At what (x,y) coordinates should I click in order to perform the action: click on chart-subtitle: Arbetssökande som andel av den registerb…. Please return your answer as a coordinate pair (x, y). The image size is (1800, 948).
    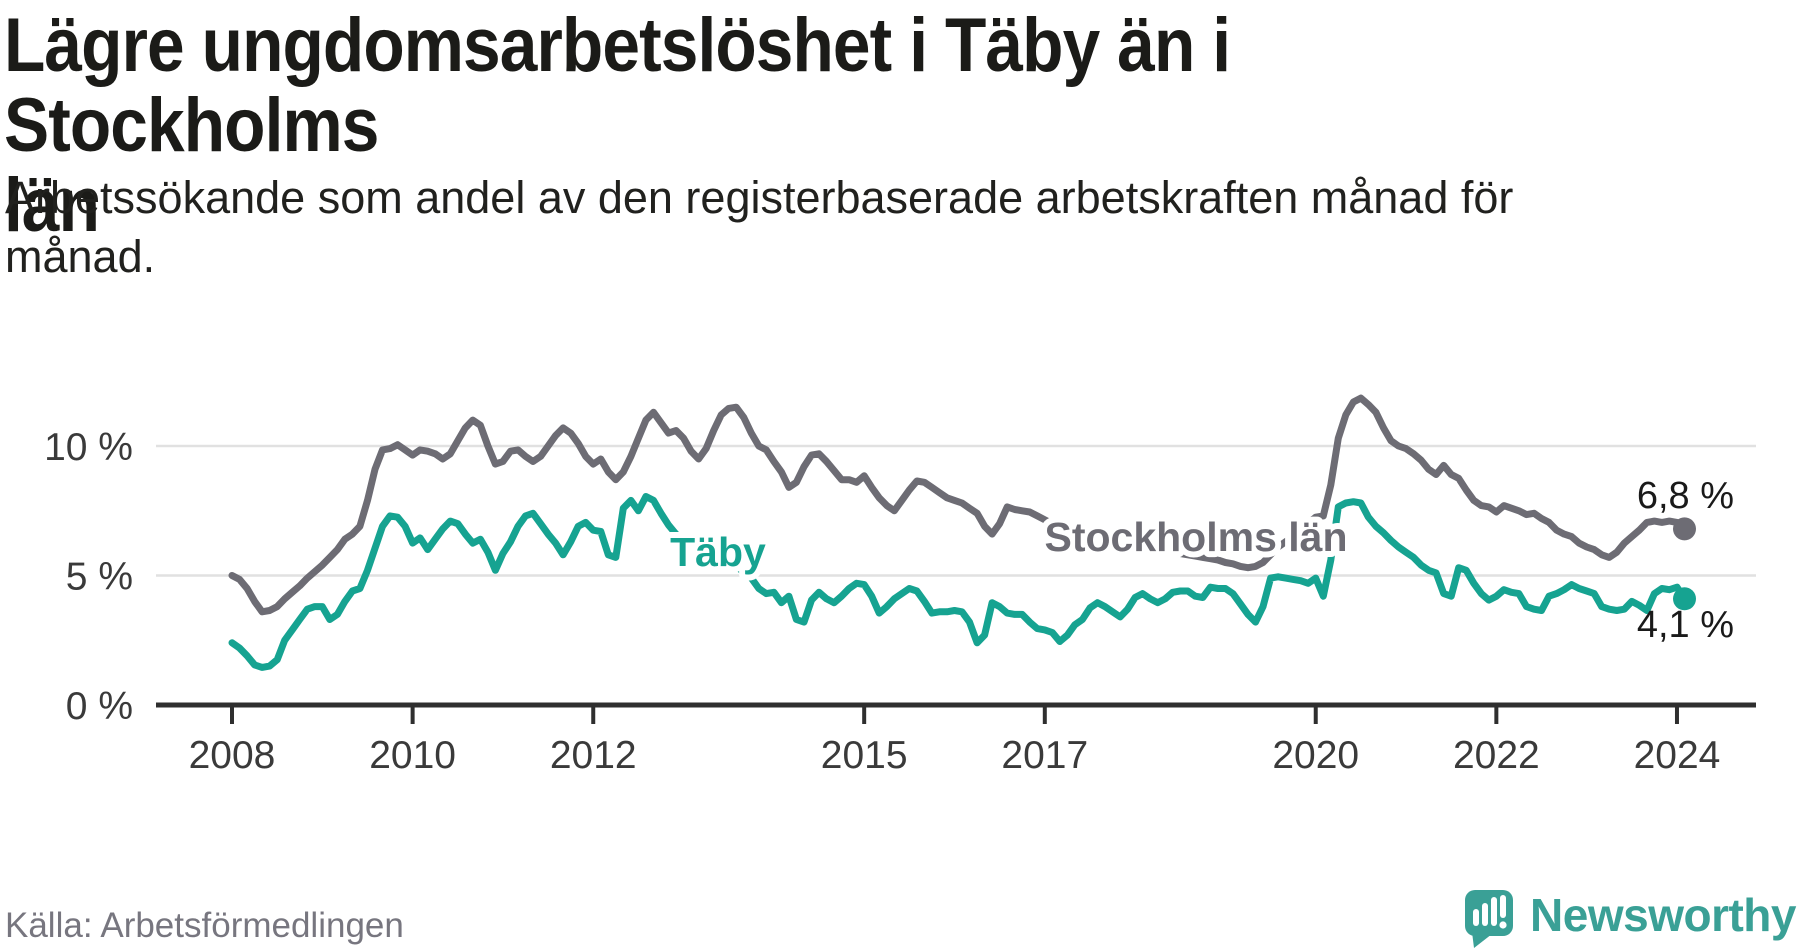
    Looking at the image, I should click on (759, 227).